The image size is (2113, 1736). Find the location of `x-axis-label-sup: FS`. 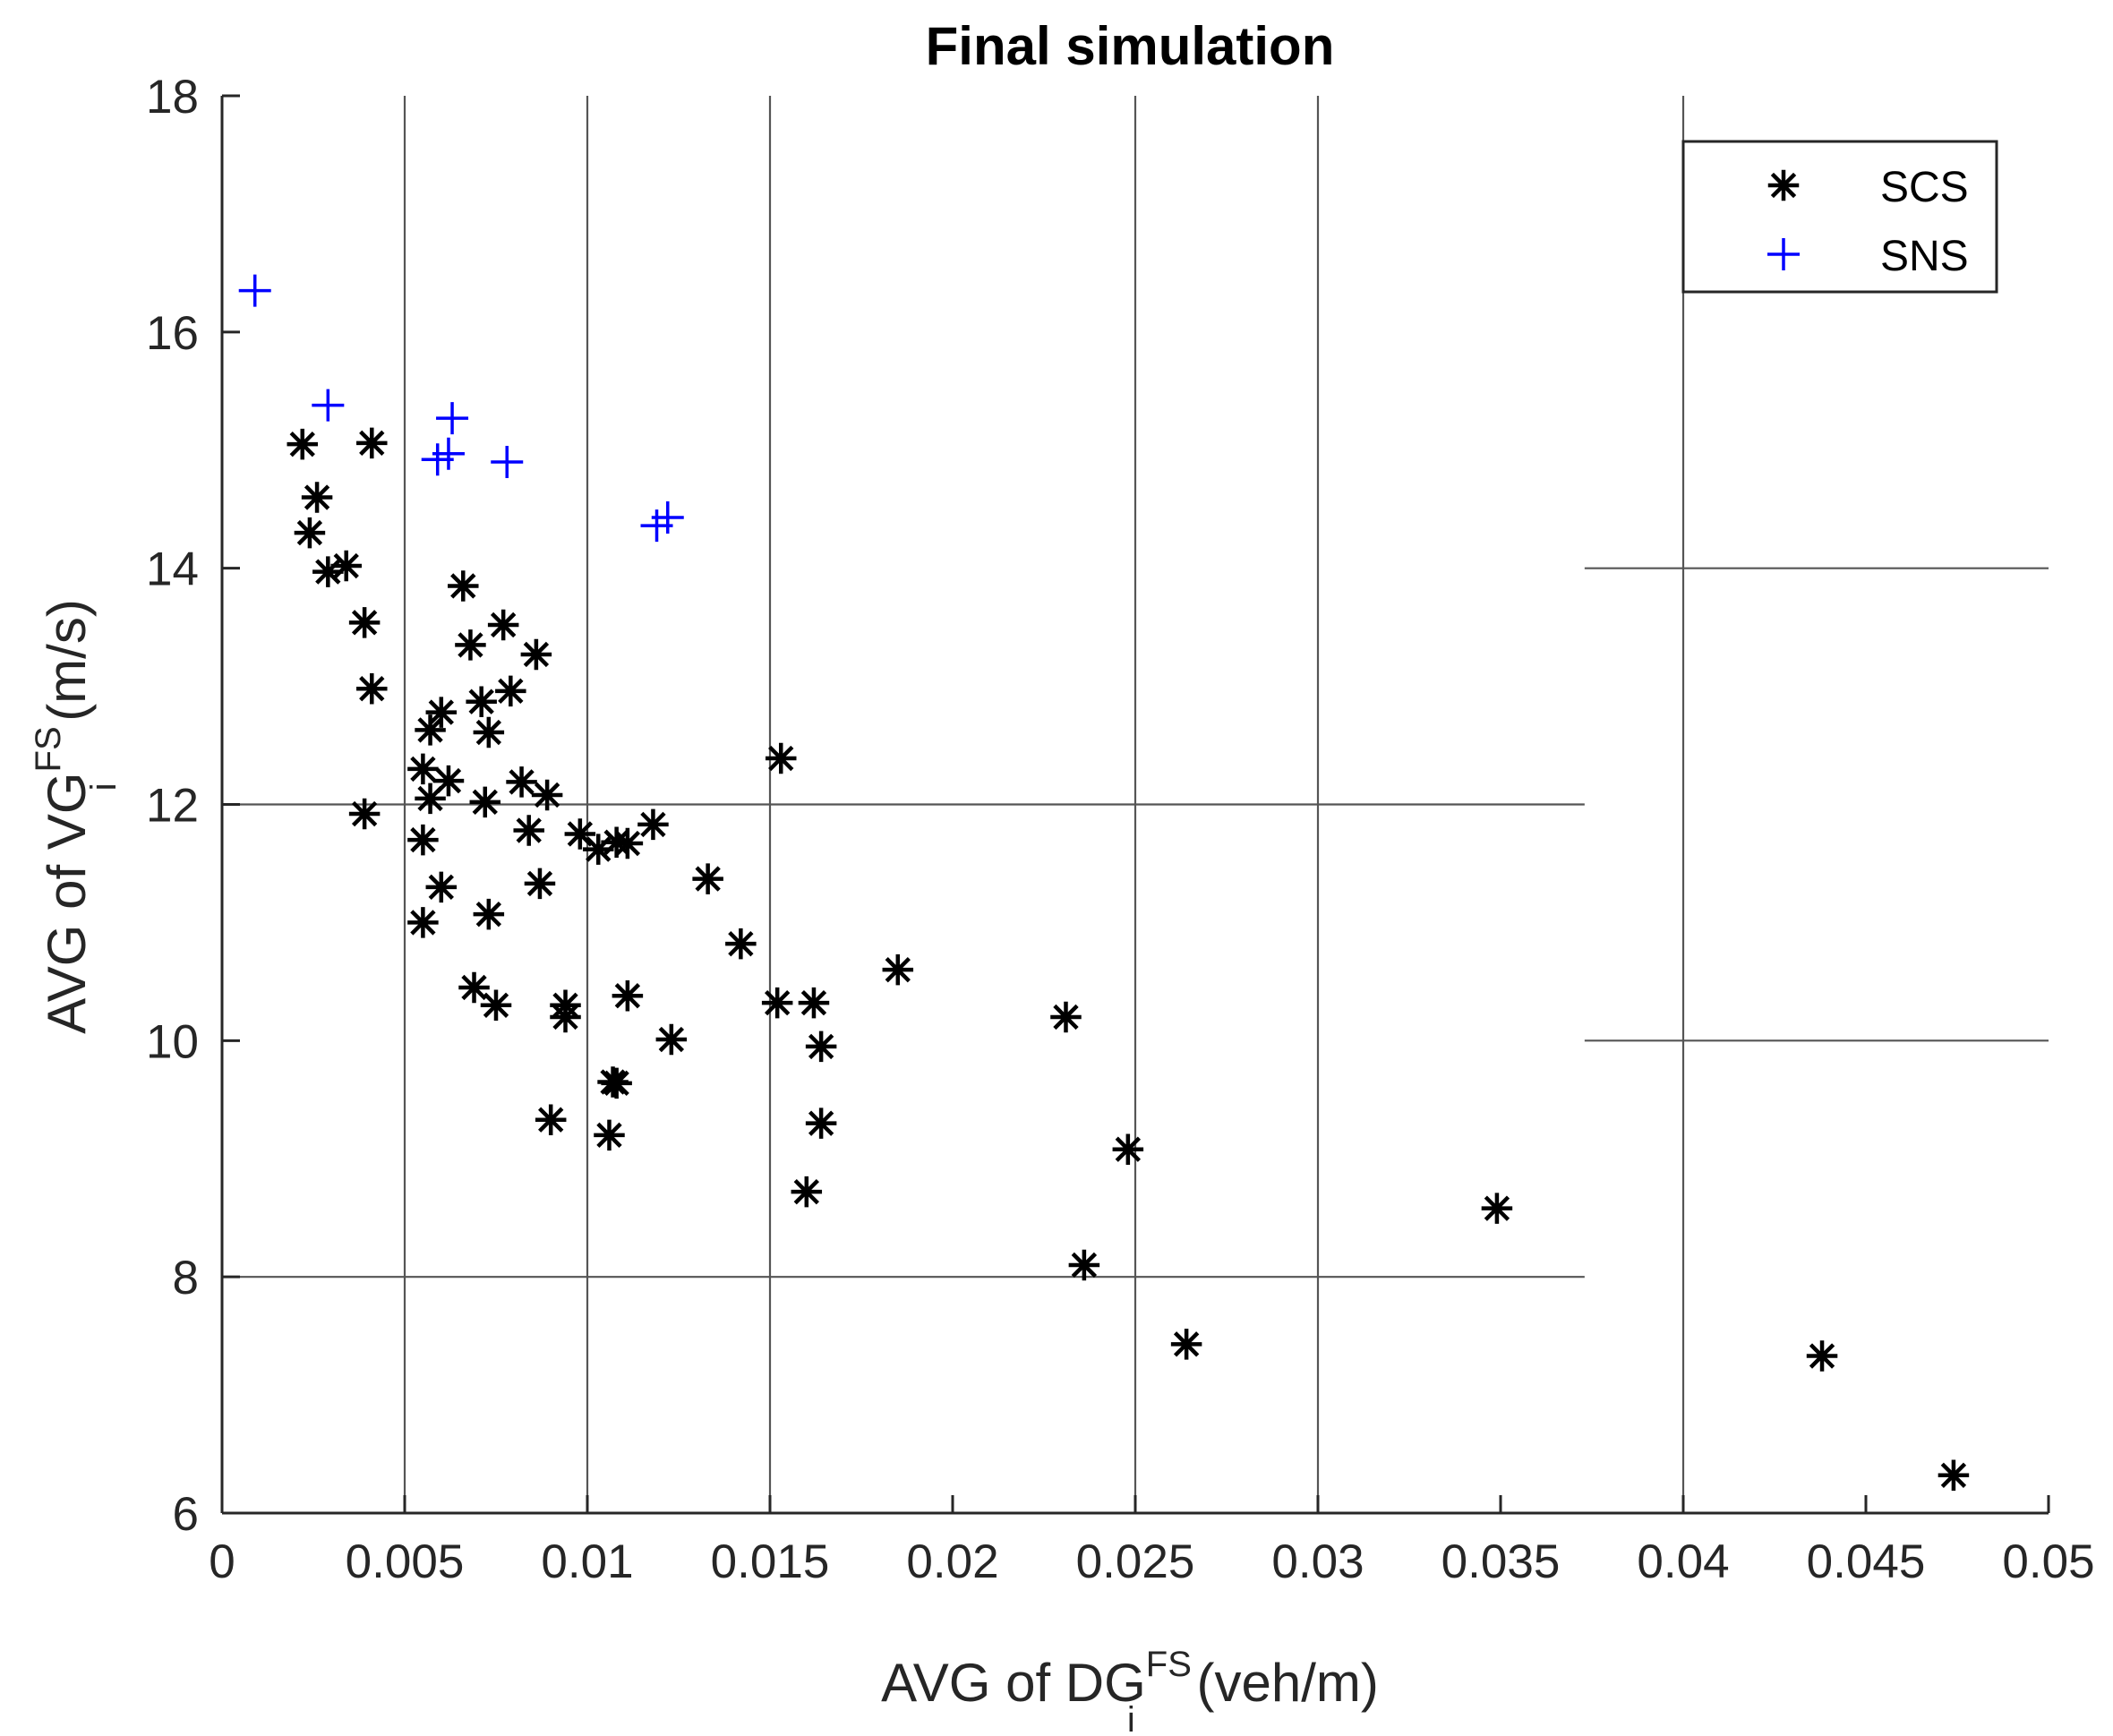

x-axis-label-sup: FS is located at coordinates (1169, 1664).